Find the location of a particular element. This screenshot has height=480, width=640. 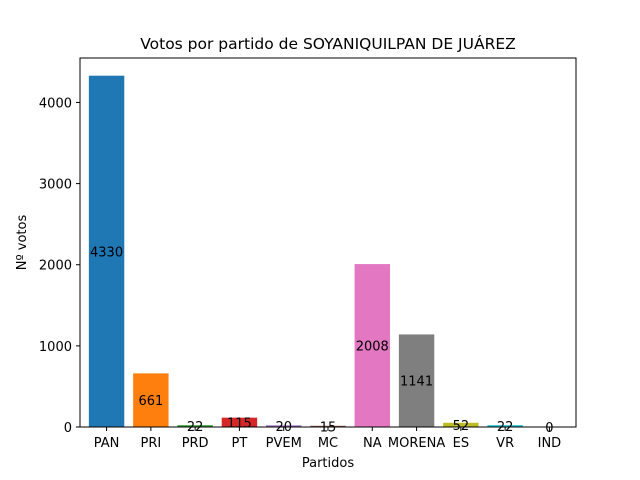

y-axis-label: Nº votos is located at coordinates (22, 243).